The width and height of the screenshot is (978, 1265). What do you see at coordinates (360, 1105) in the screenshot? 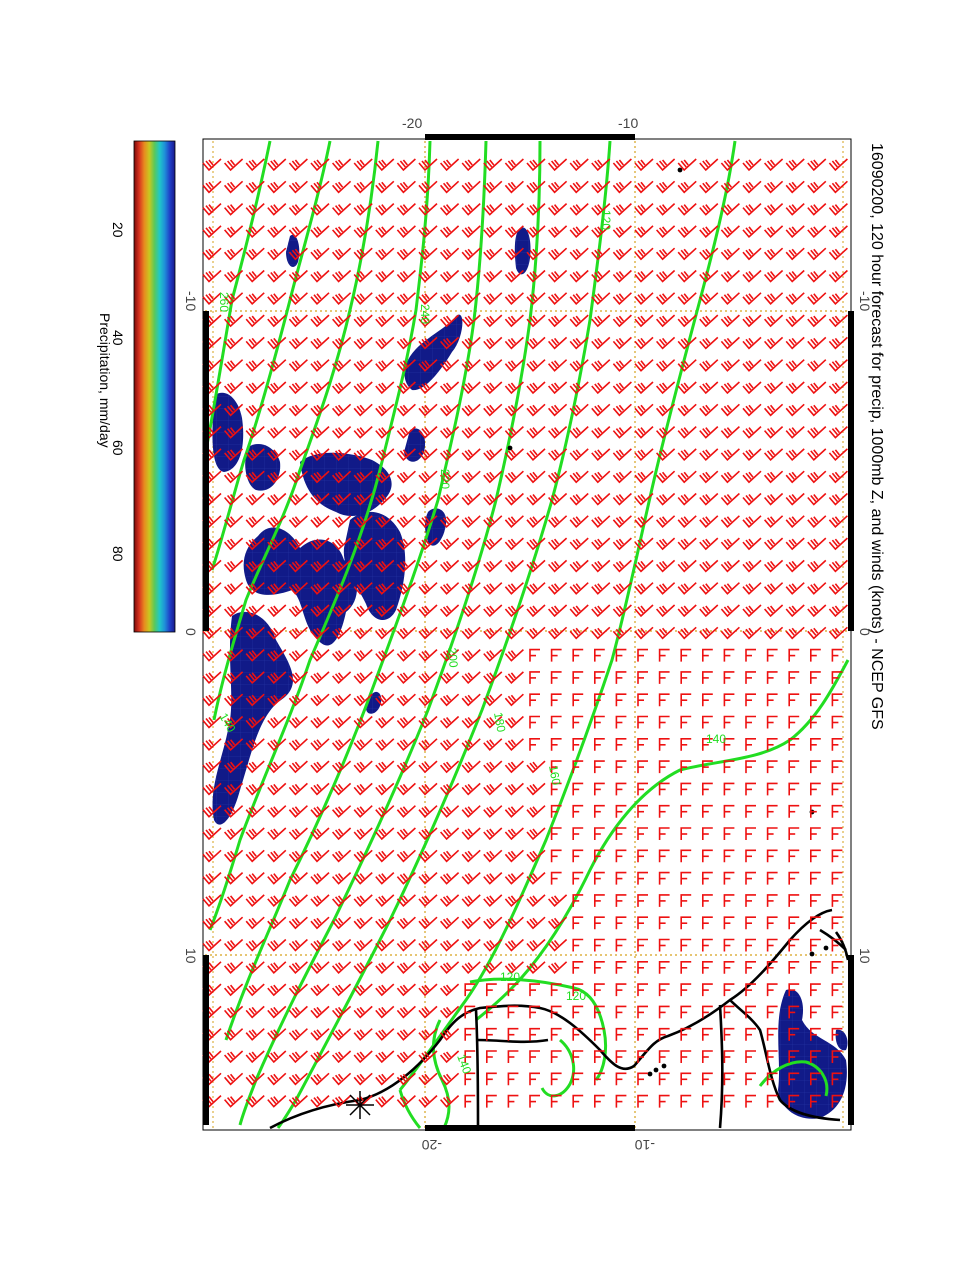
I see `station-marker-icon` at bounding box center [360, 1105].